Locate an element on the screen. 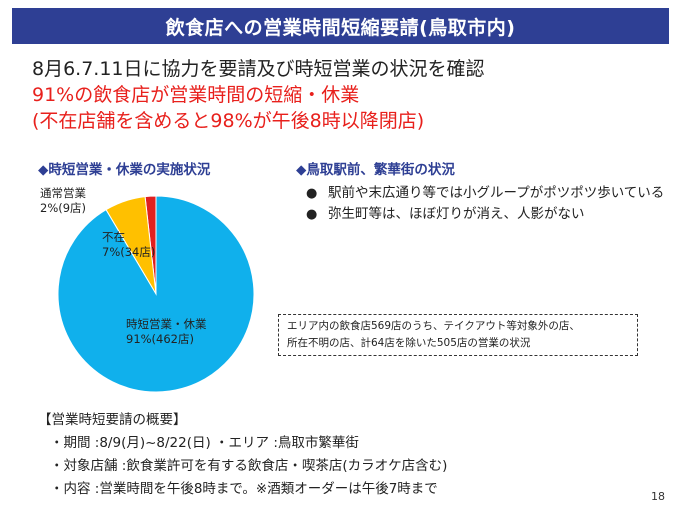  pie-label-absent: 不在 7%(34店) is located at coordinates (128, 245).